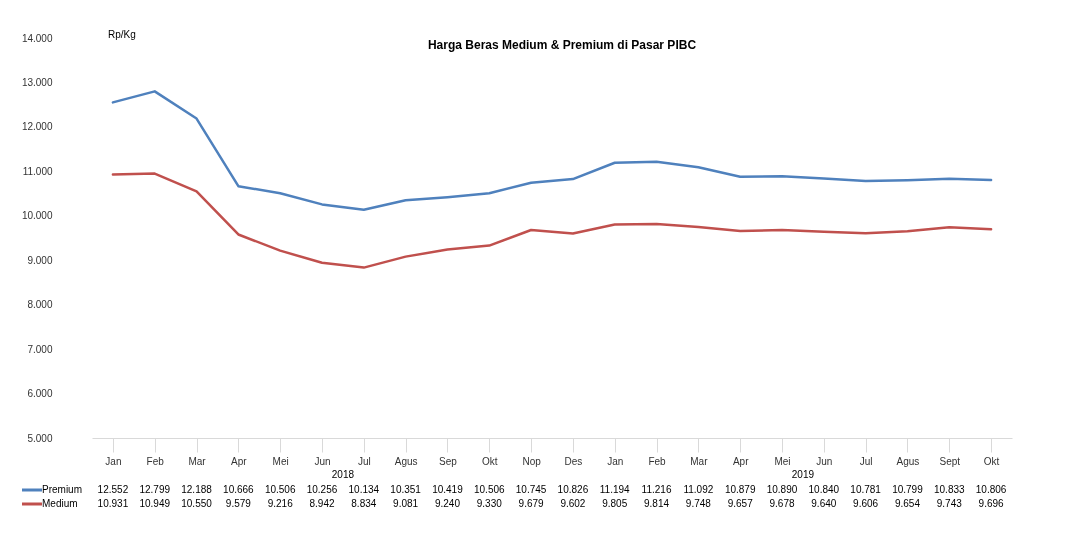 This screenshot has height=560, width=1084. I want to click on data-label: 9.814, so click(657, 503).